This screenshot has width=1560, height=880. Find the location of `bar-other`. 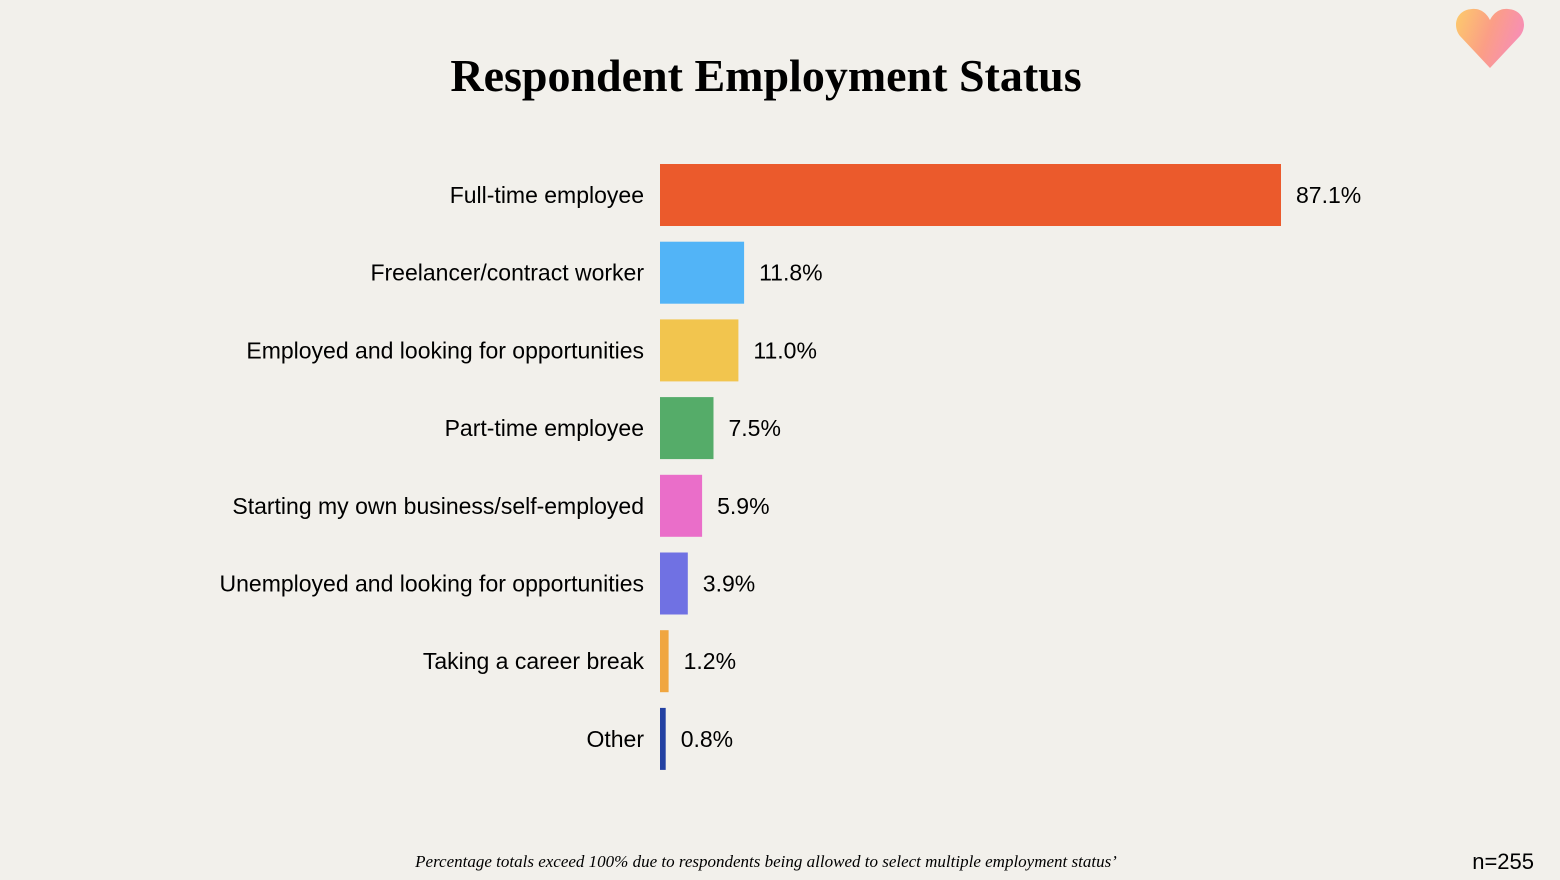

bar-other is located at coordinates (663, 738).